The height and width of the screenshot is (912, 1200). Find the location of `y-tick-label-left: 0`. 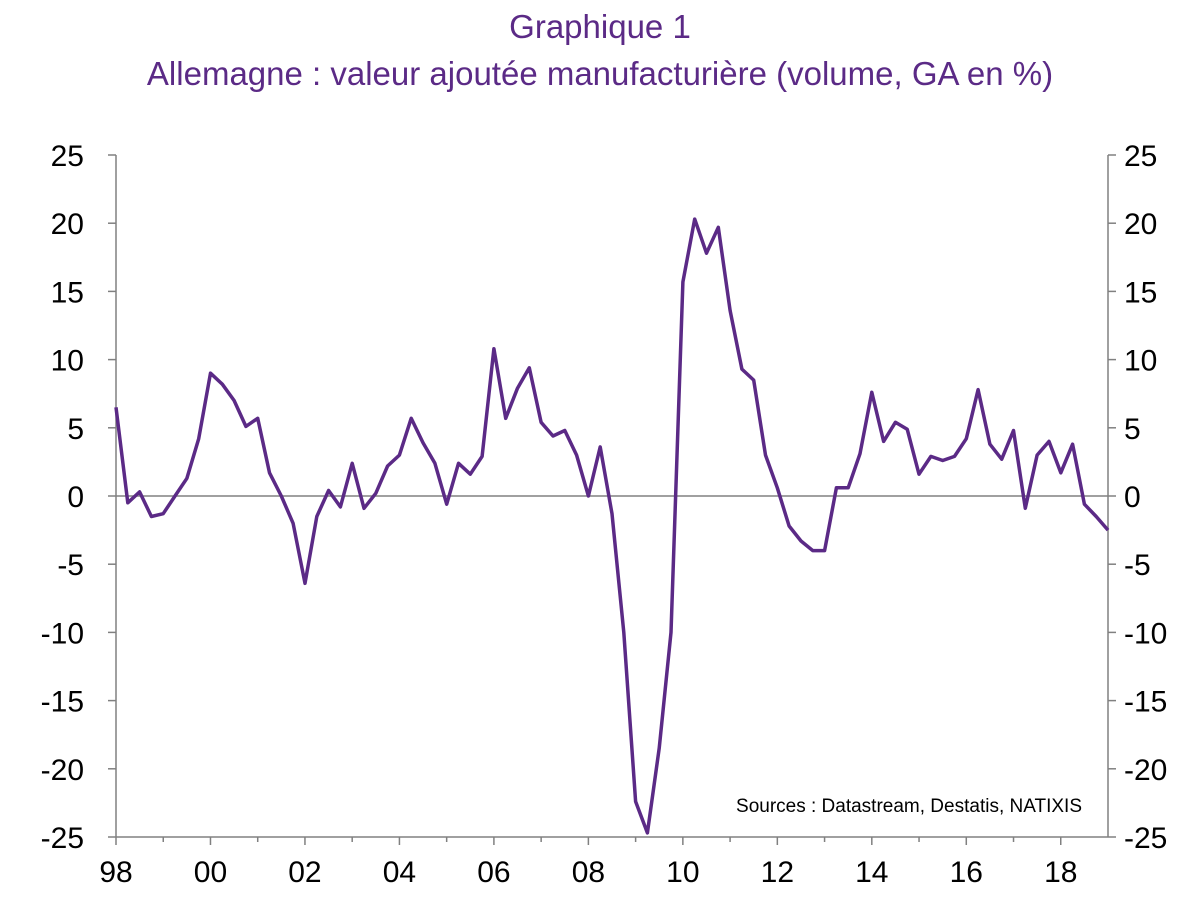

y-tick-label-left: 0 is located at coordinates (75, 497).